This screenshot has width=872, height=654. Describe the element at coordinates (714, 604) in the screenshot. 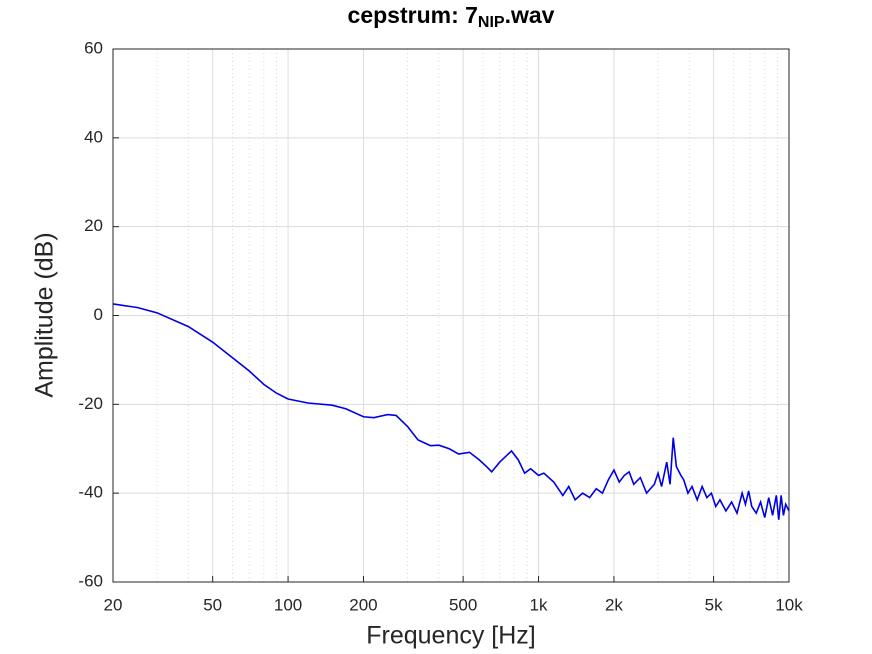

I see `x-tick-label: 5k` at that location.